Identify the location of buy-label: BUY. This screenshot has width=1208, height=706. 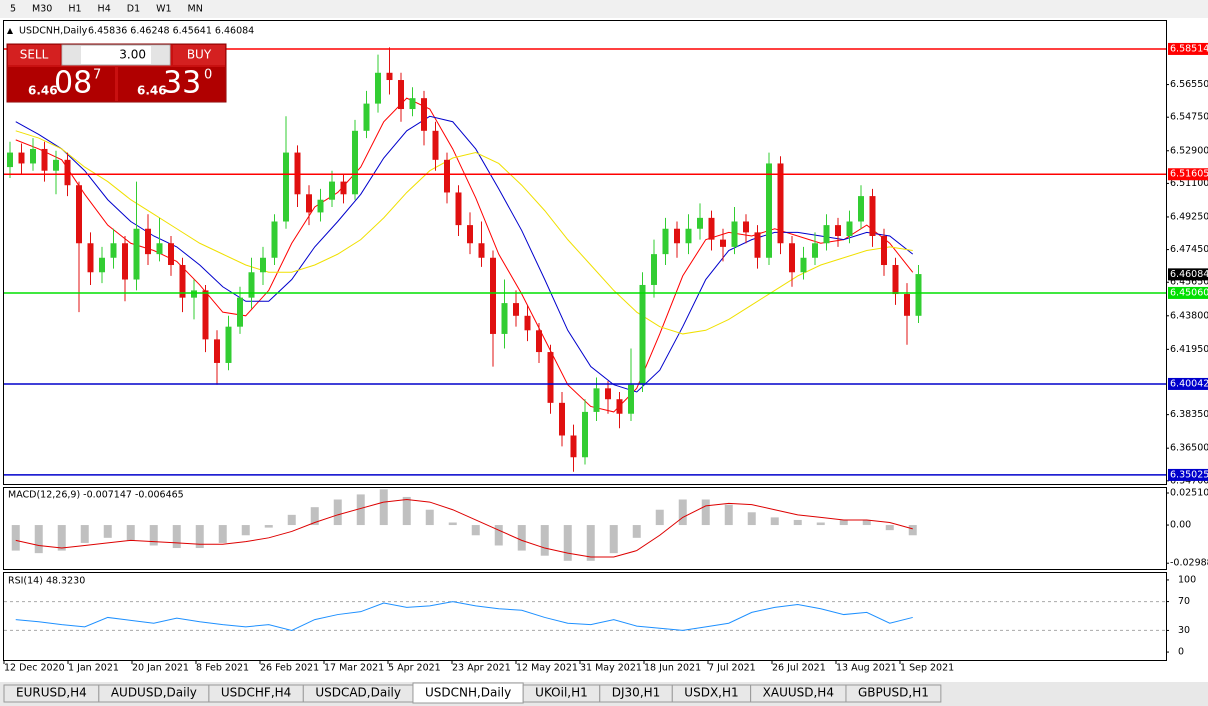
(199, 55).